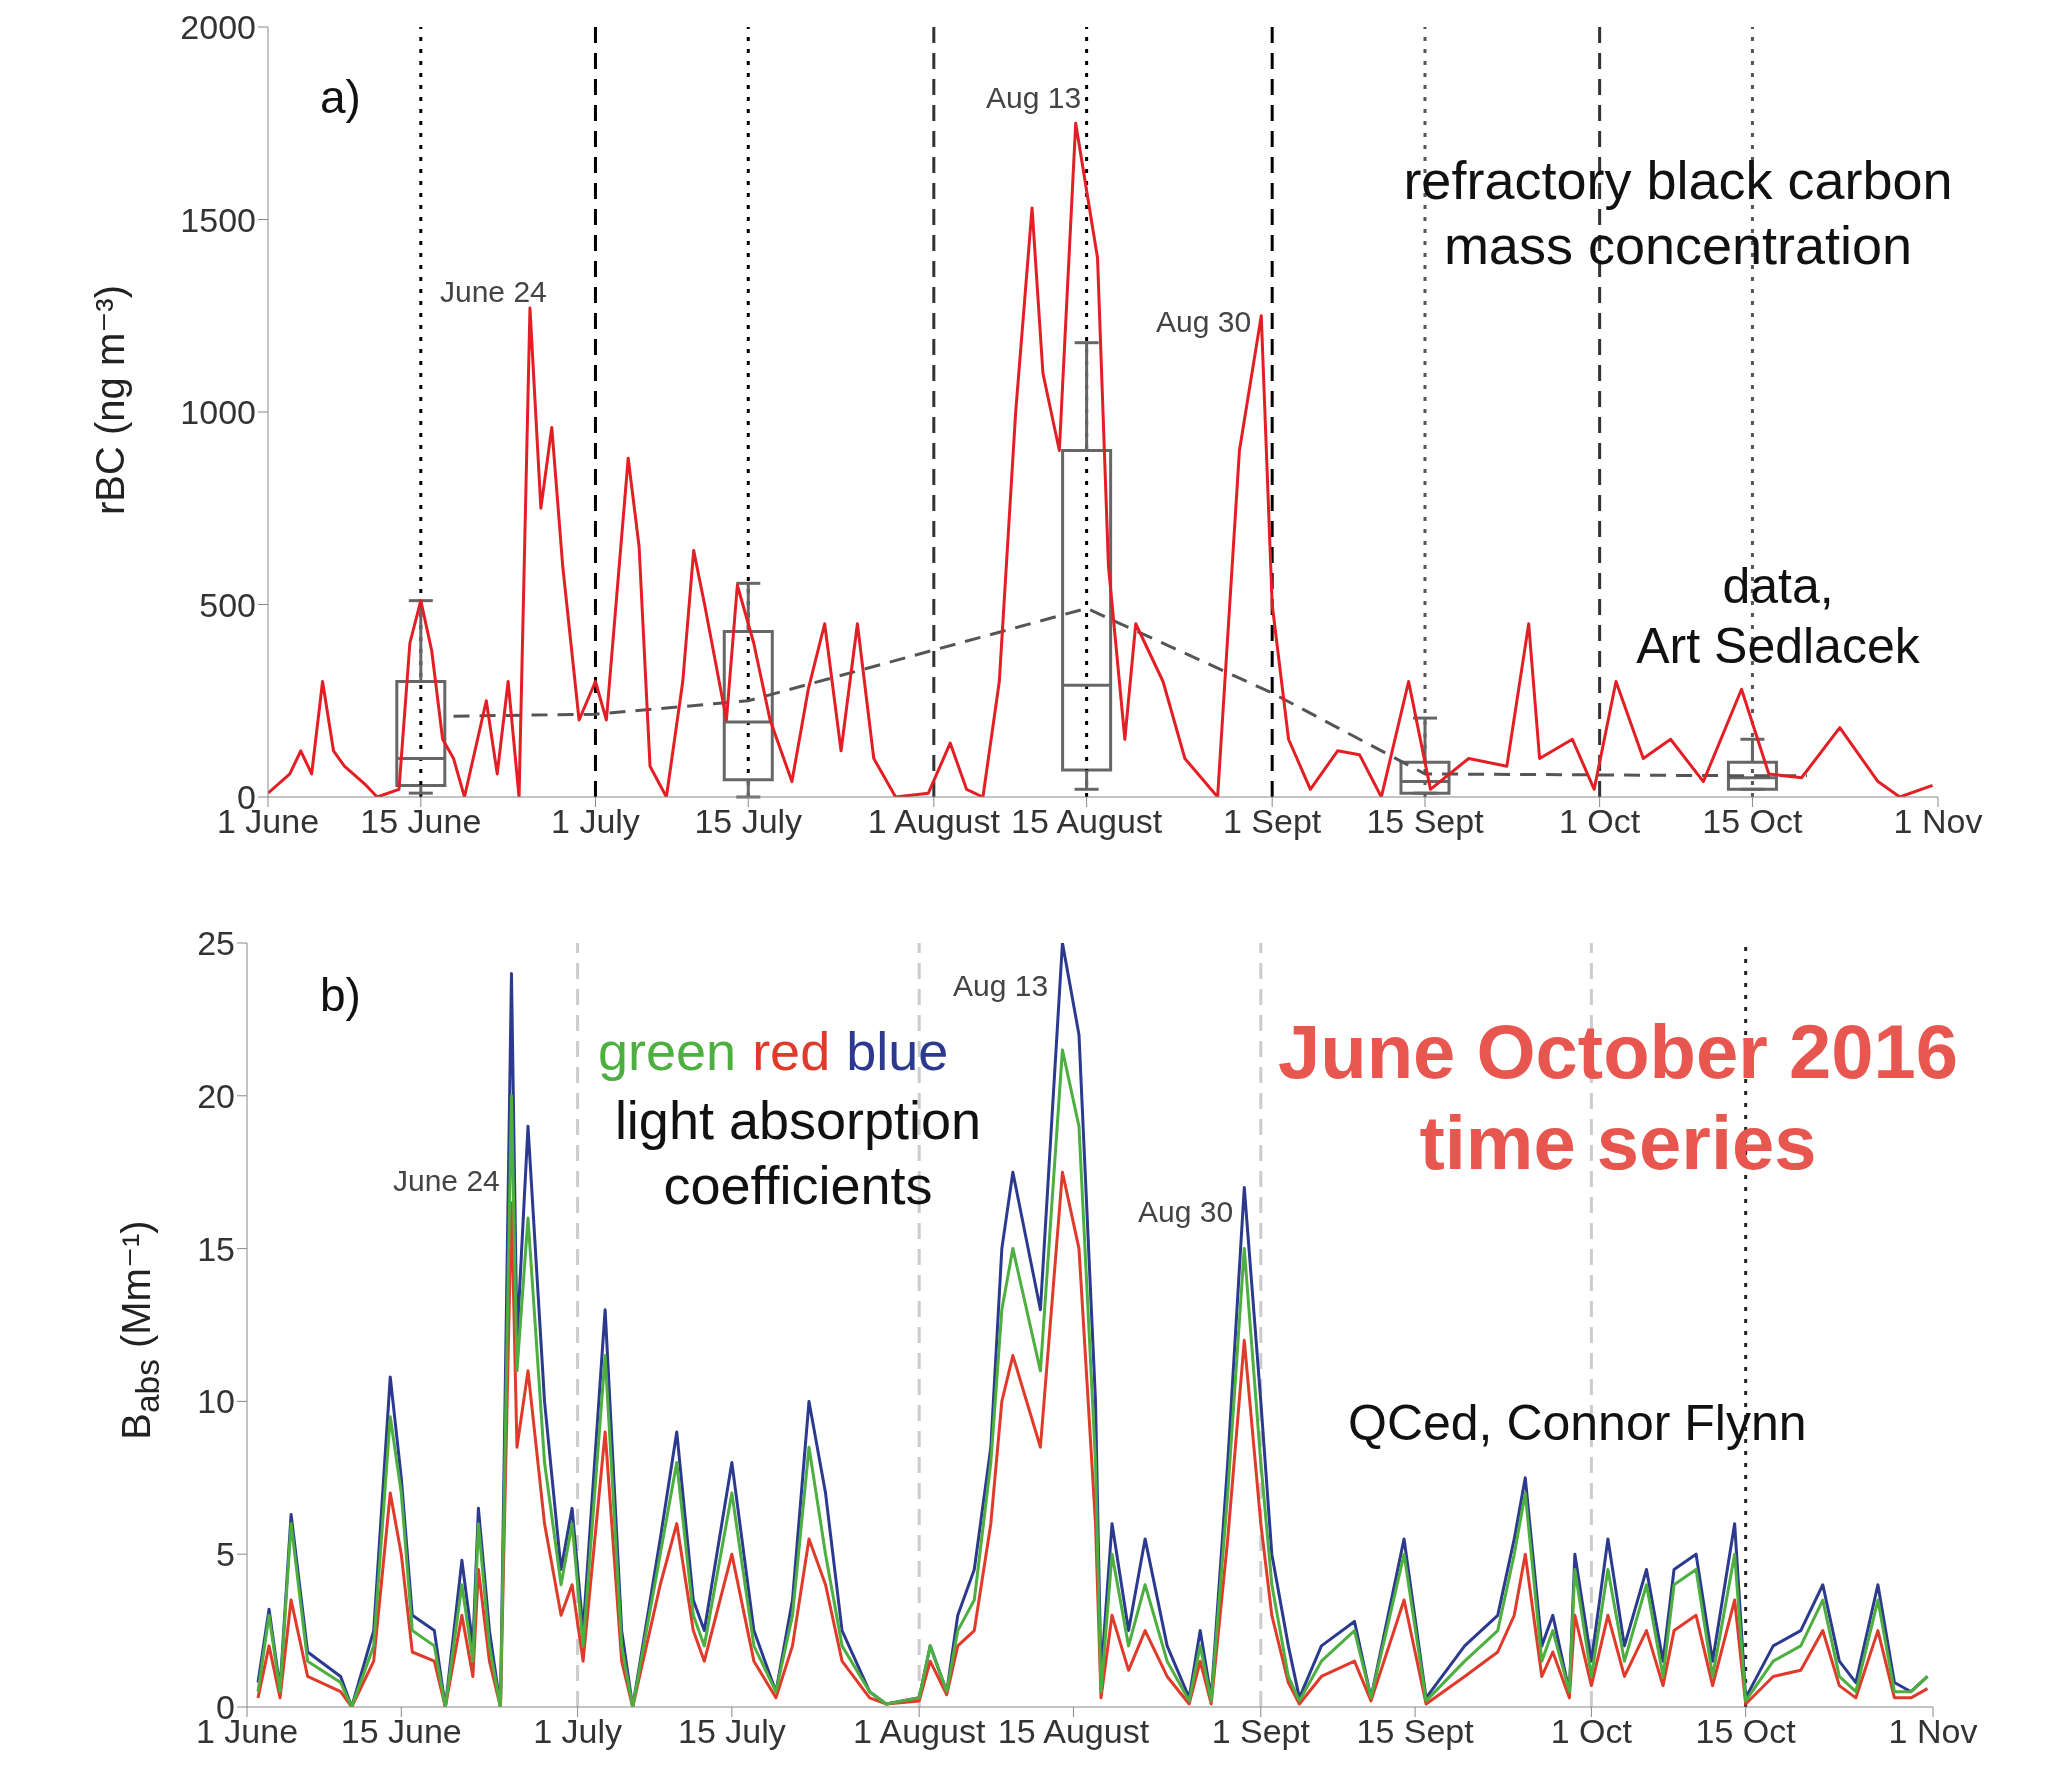  I want to click on series-label: green, so click(667, 1051).